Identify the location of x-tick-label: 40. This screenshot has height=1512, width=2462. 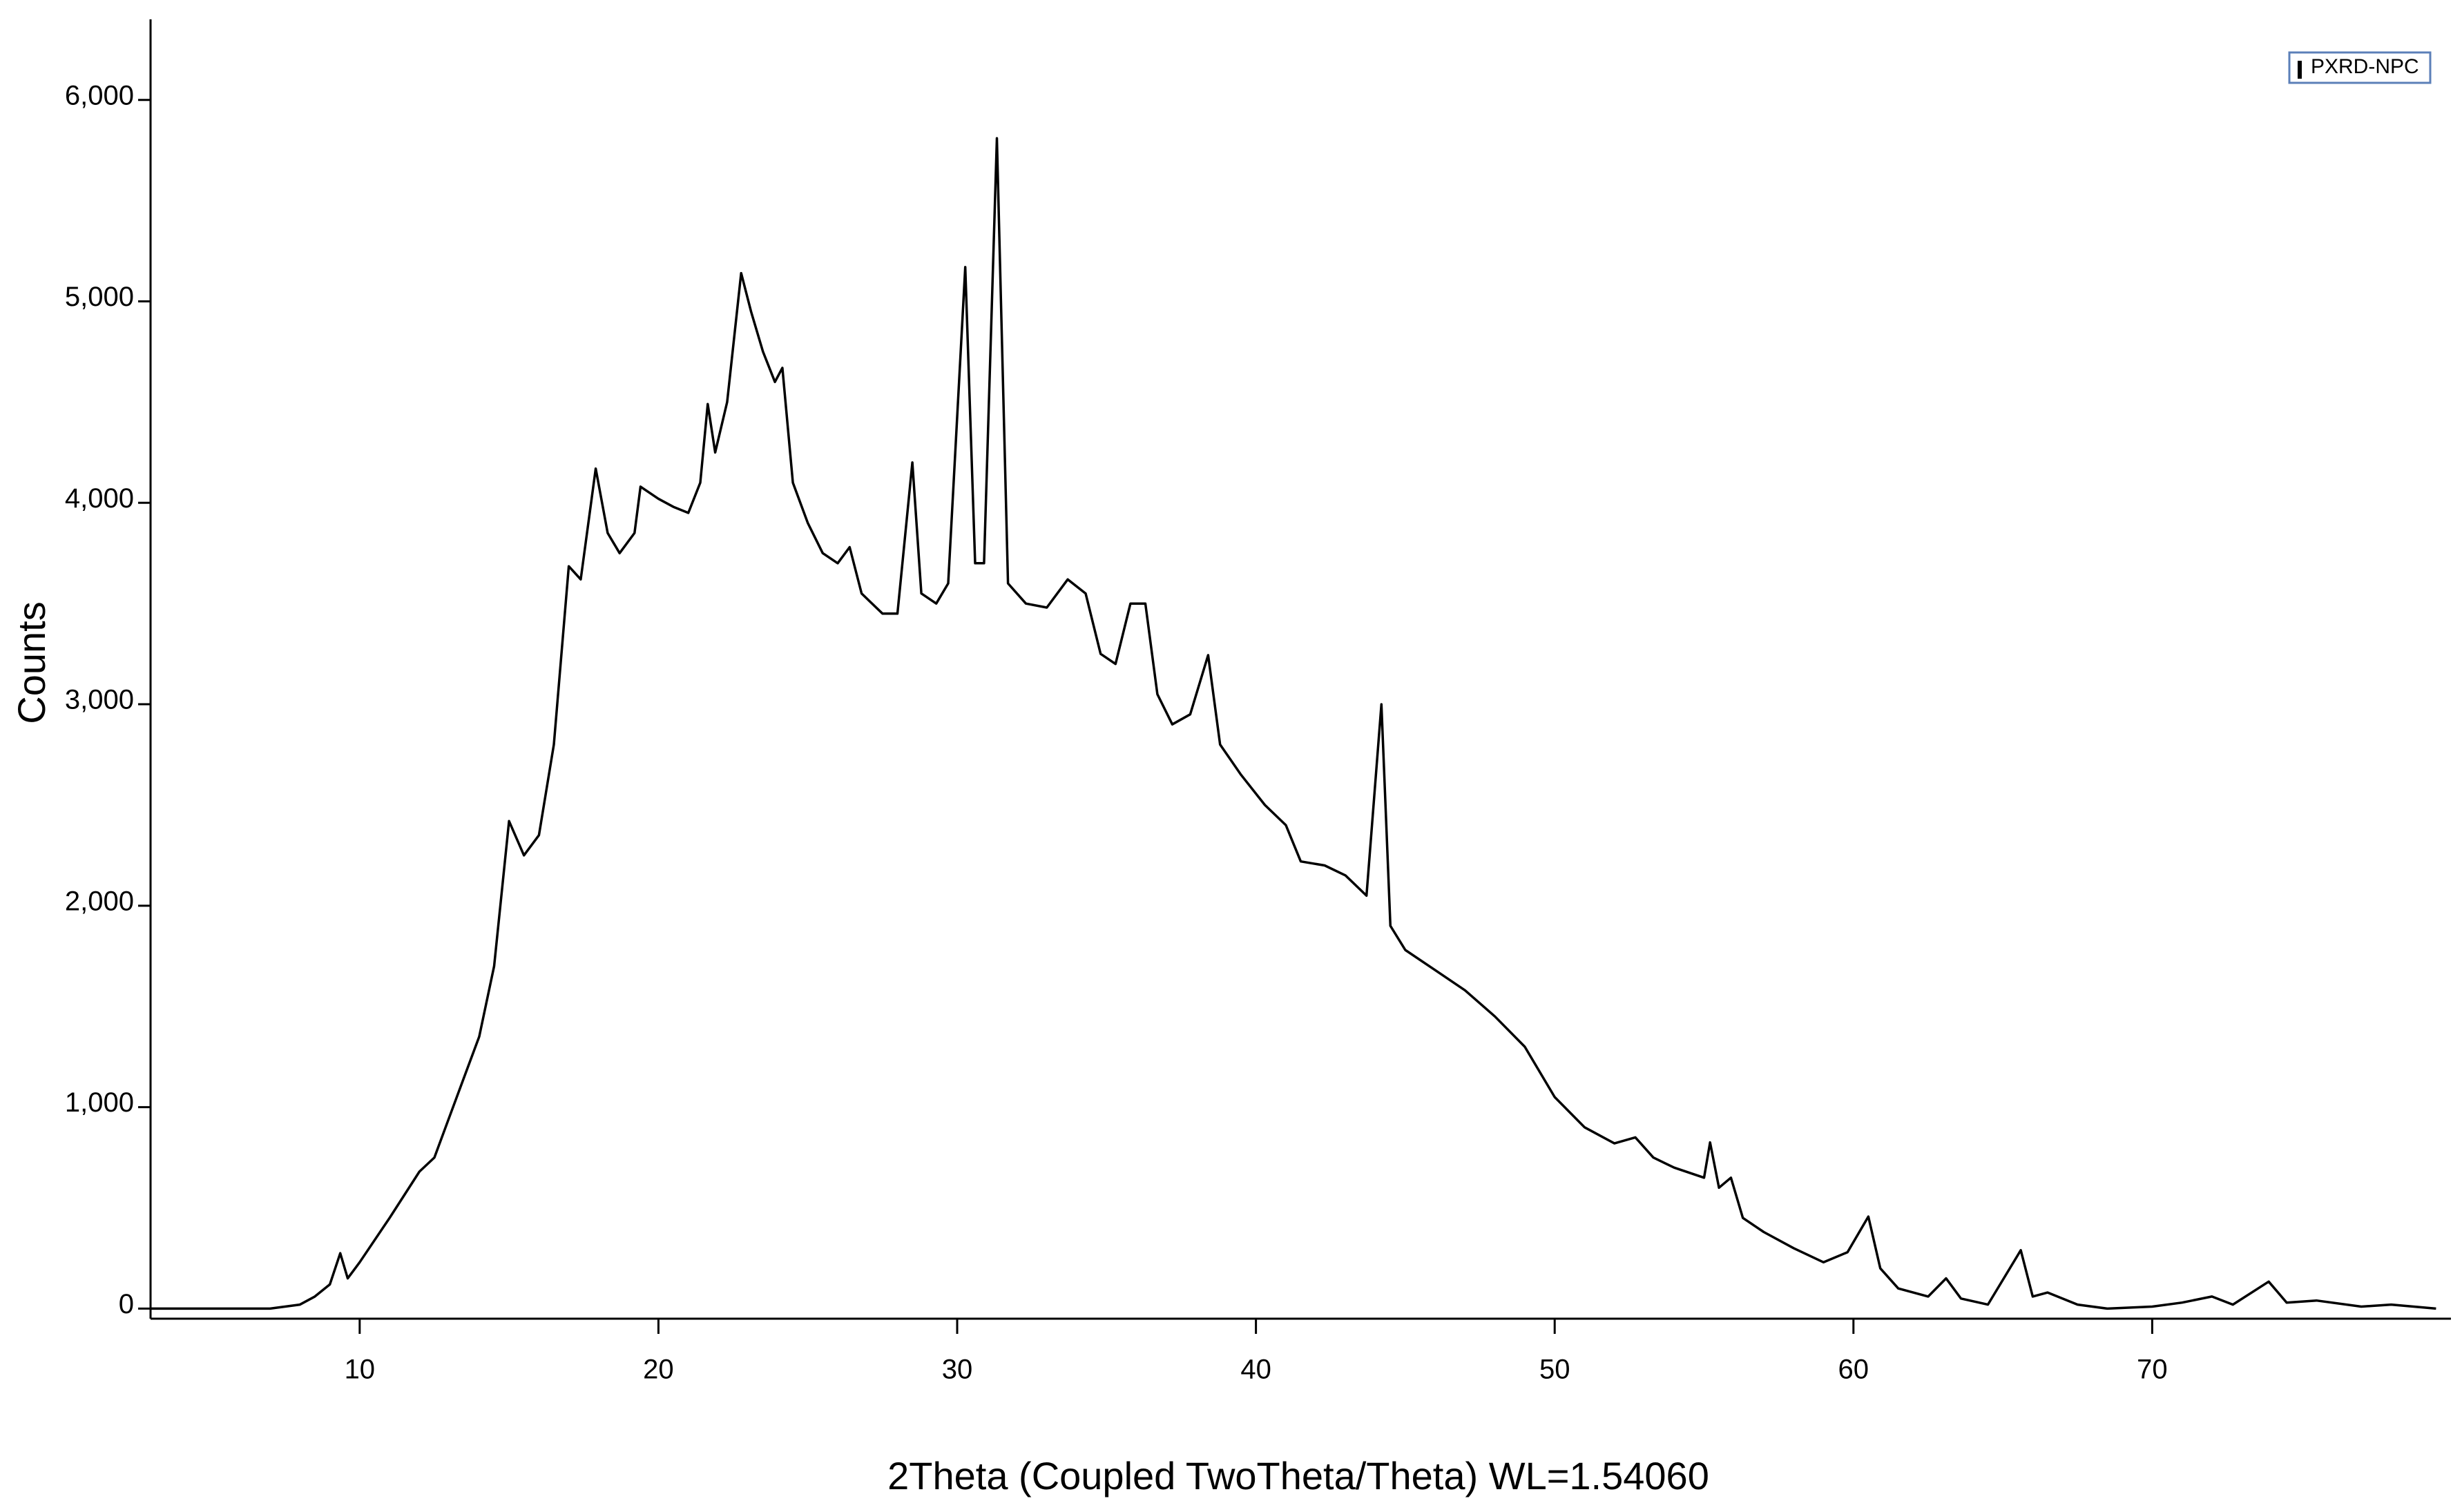
(1255, 1370).